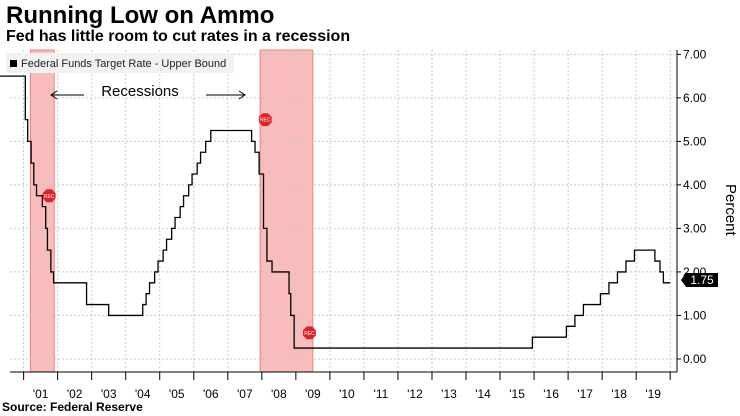 Image resolution: width=740 pixels, height=416 pixels. What do you see at coordinates (585, 394) in the screenshot?
I see `x-tick-label: '17` at bounding box center [585, 394].